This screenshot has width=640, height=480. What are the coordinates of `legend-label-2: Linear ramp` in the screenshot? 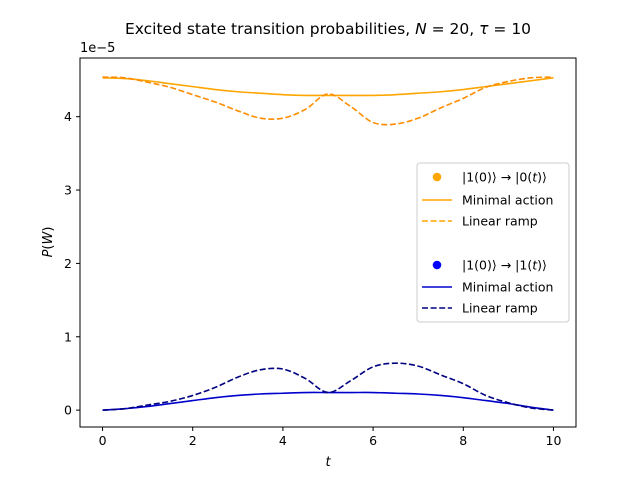 It's located at (500, 221).